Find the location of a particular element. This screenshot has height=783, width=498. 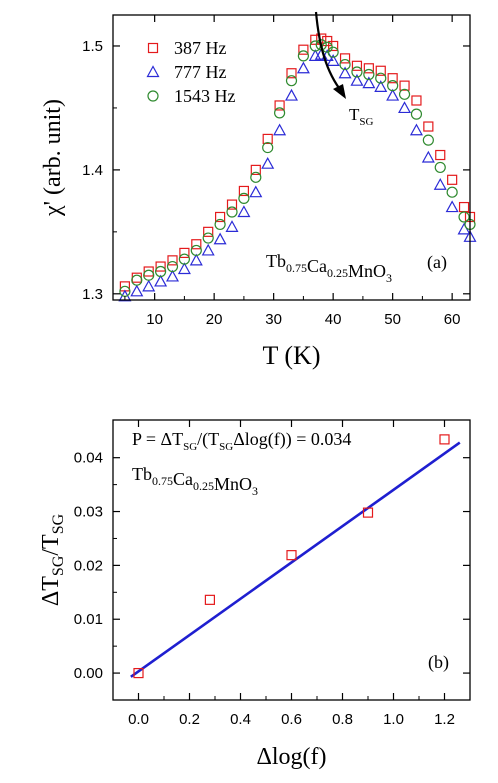

panel-b-label: (b) is located at coordinates (438, 662).